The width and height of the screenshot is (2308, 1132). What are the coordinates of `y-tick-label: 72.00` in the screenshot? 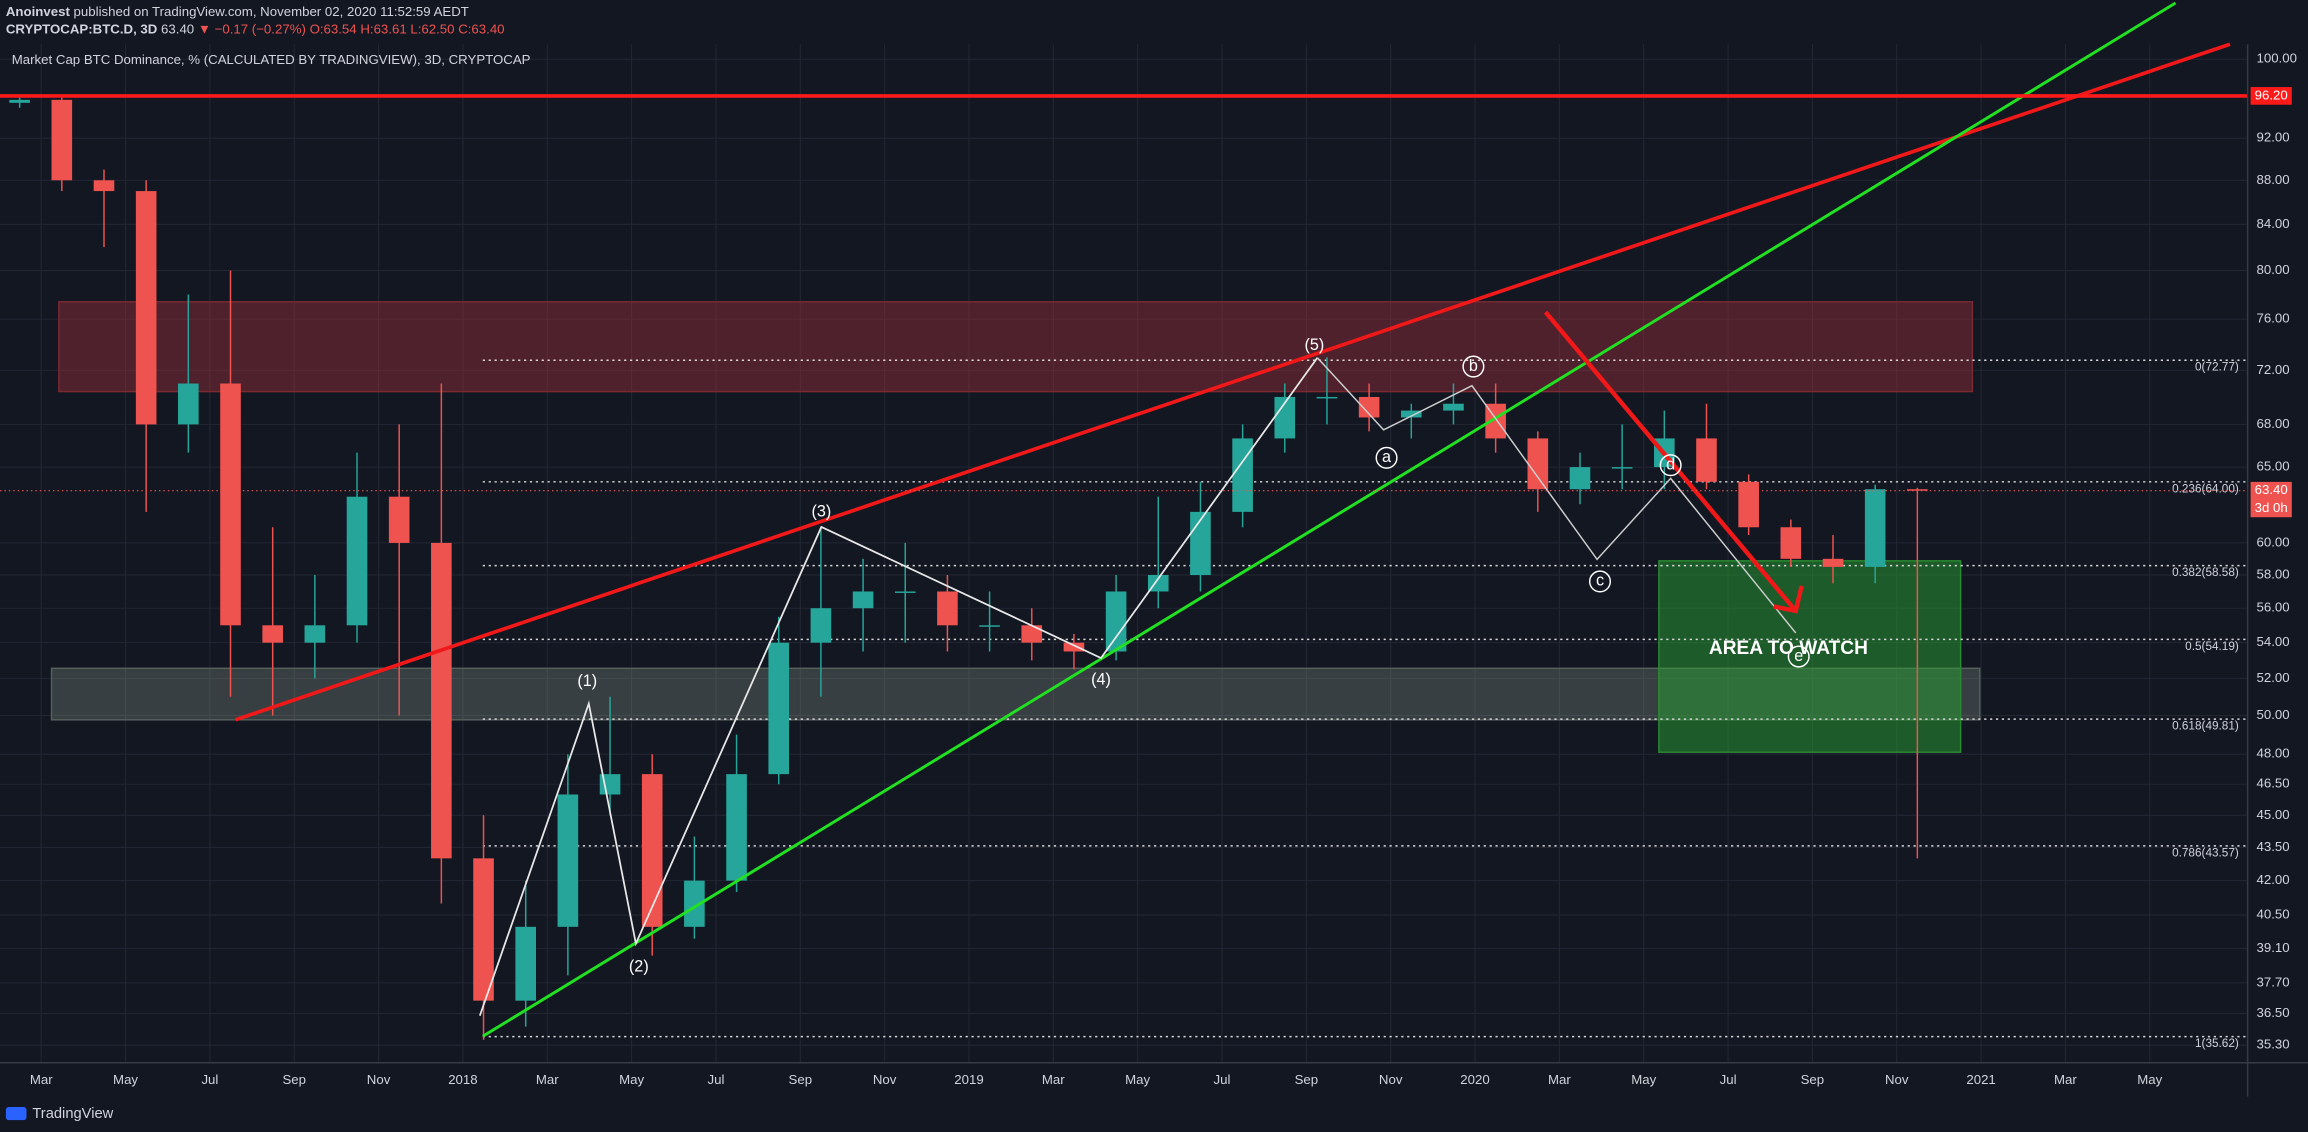 It's located at (2272, 369).